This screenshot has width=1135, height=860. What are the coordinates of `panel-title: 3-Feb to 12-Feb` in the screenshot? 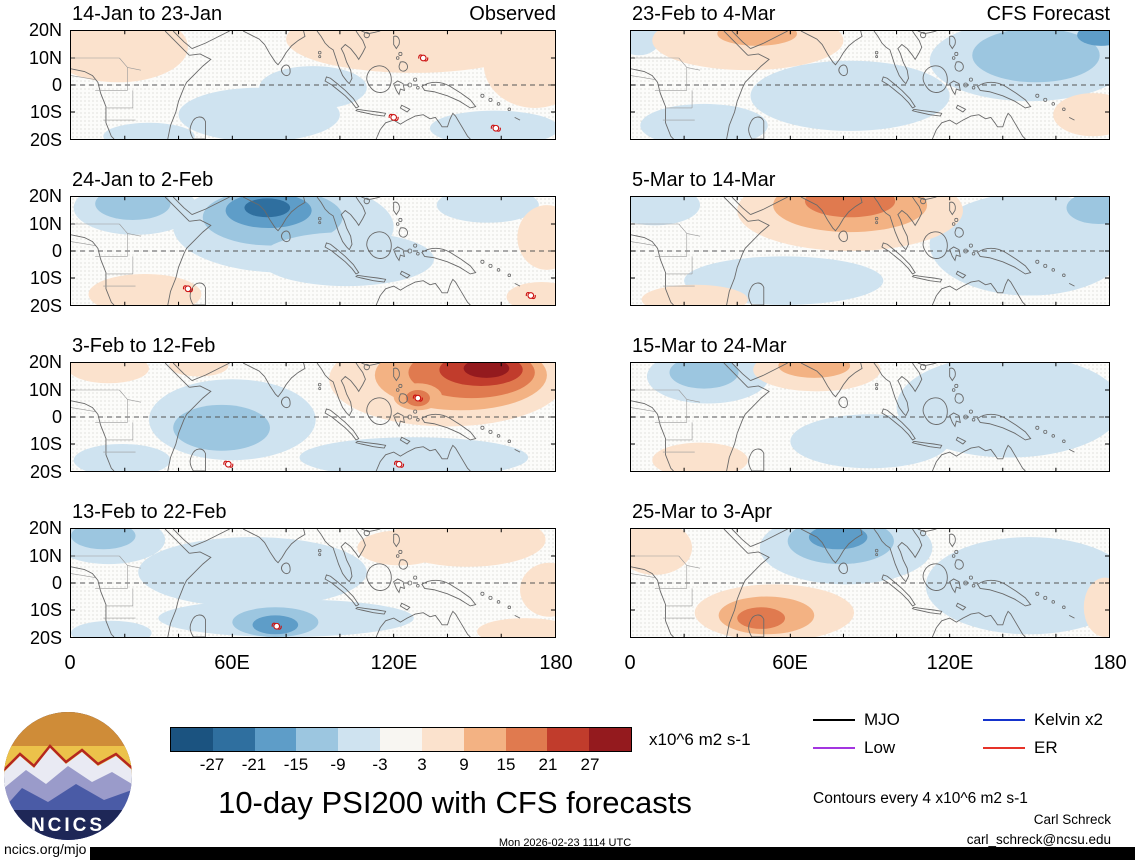 It's located at (144, 346).